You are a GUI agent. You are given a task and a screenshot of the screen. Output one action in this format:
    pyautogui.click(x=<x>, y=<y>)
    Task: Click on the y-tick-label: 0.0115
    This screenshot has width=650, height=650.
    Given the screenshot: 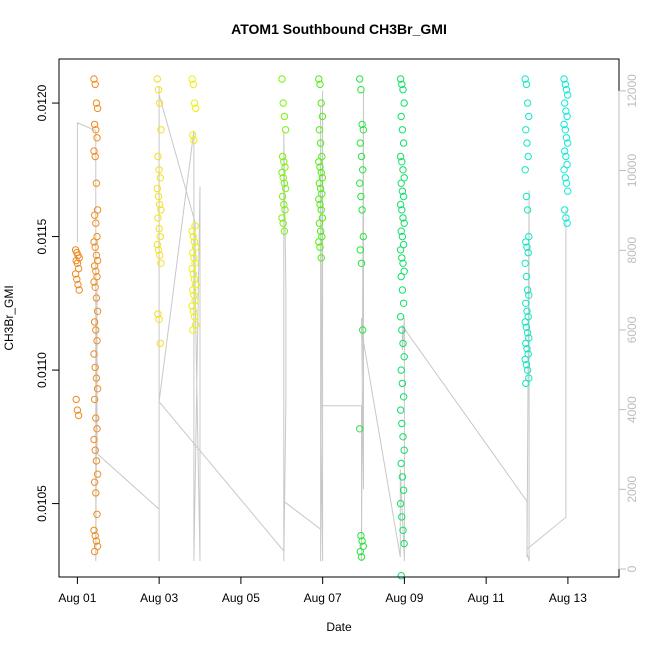 What is the action you would take?
    pyautogui.click(x=42, y=236)
    